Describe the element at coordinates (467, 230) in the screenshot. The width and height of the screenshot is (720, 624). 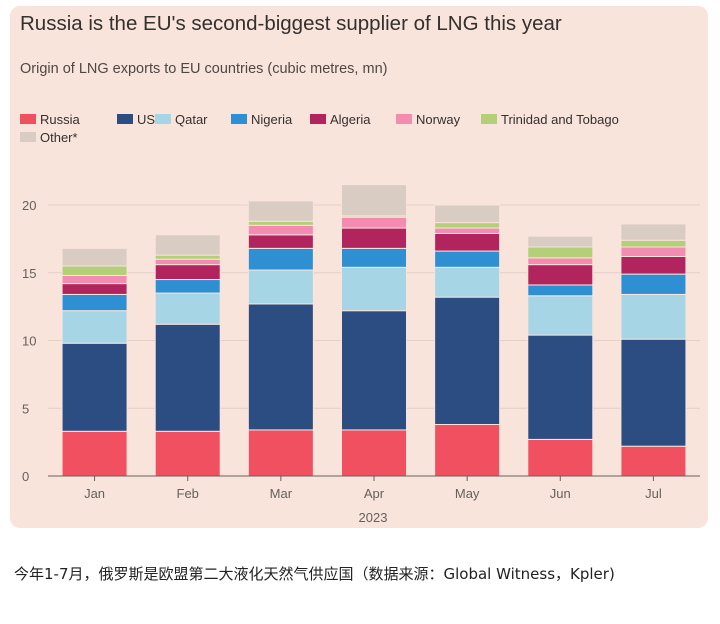
I see `bar-may-norway` at that location.